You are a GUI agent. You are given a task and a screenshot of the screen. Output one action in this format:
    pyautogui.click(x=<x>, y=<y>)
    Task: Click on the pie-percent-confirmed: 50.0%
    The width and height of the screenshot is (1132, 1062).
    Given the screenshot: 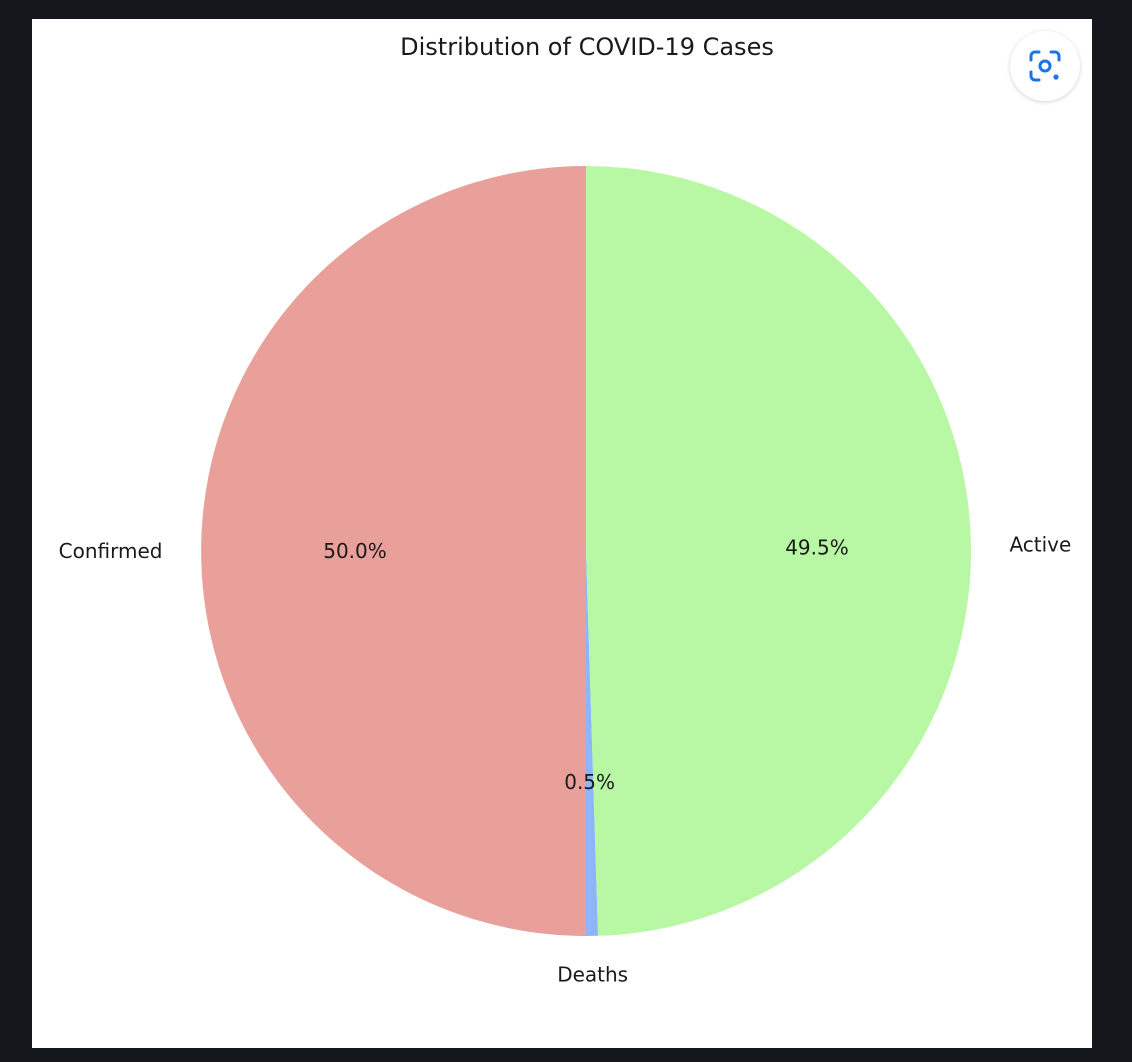 What is the action you would take?
    pyautogui.click(x=355, y=551)
    